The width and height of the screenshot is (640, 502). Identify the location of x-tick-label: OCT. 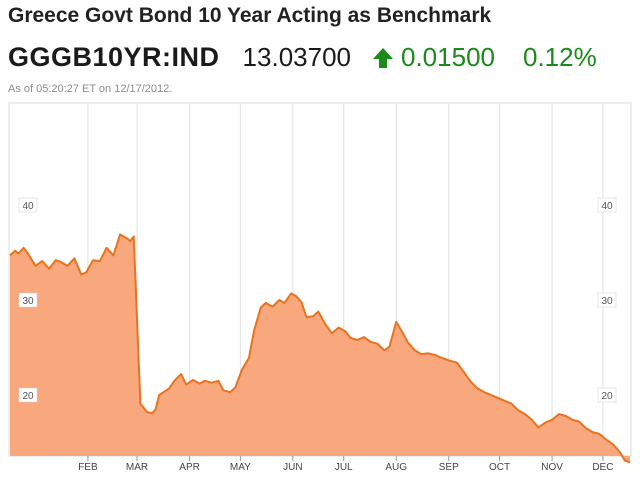
(499, 467).